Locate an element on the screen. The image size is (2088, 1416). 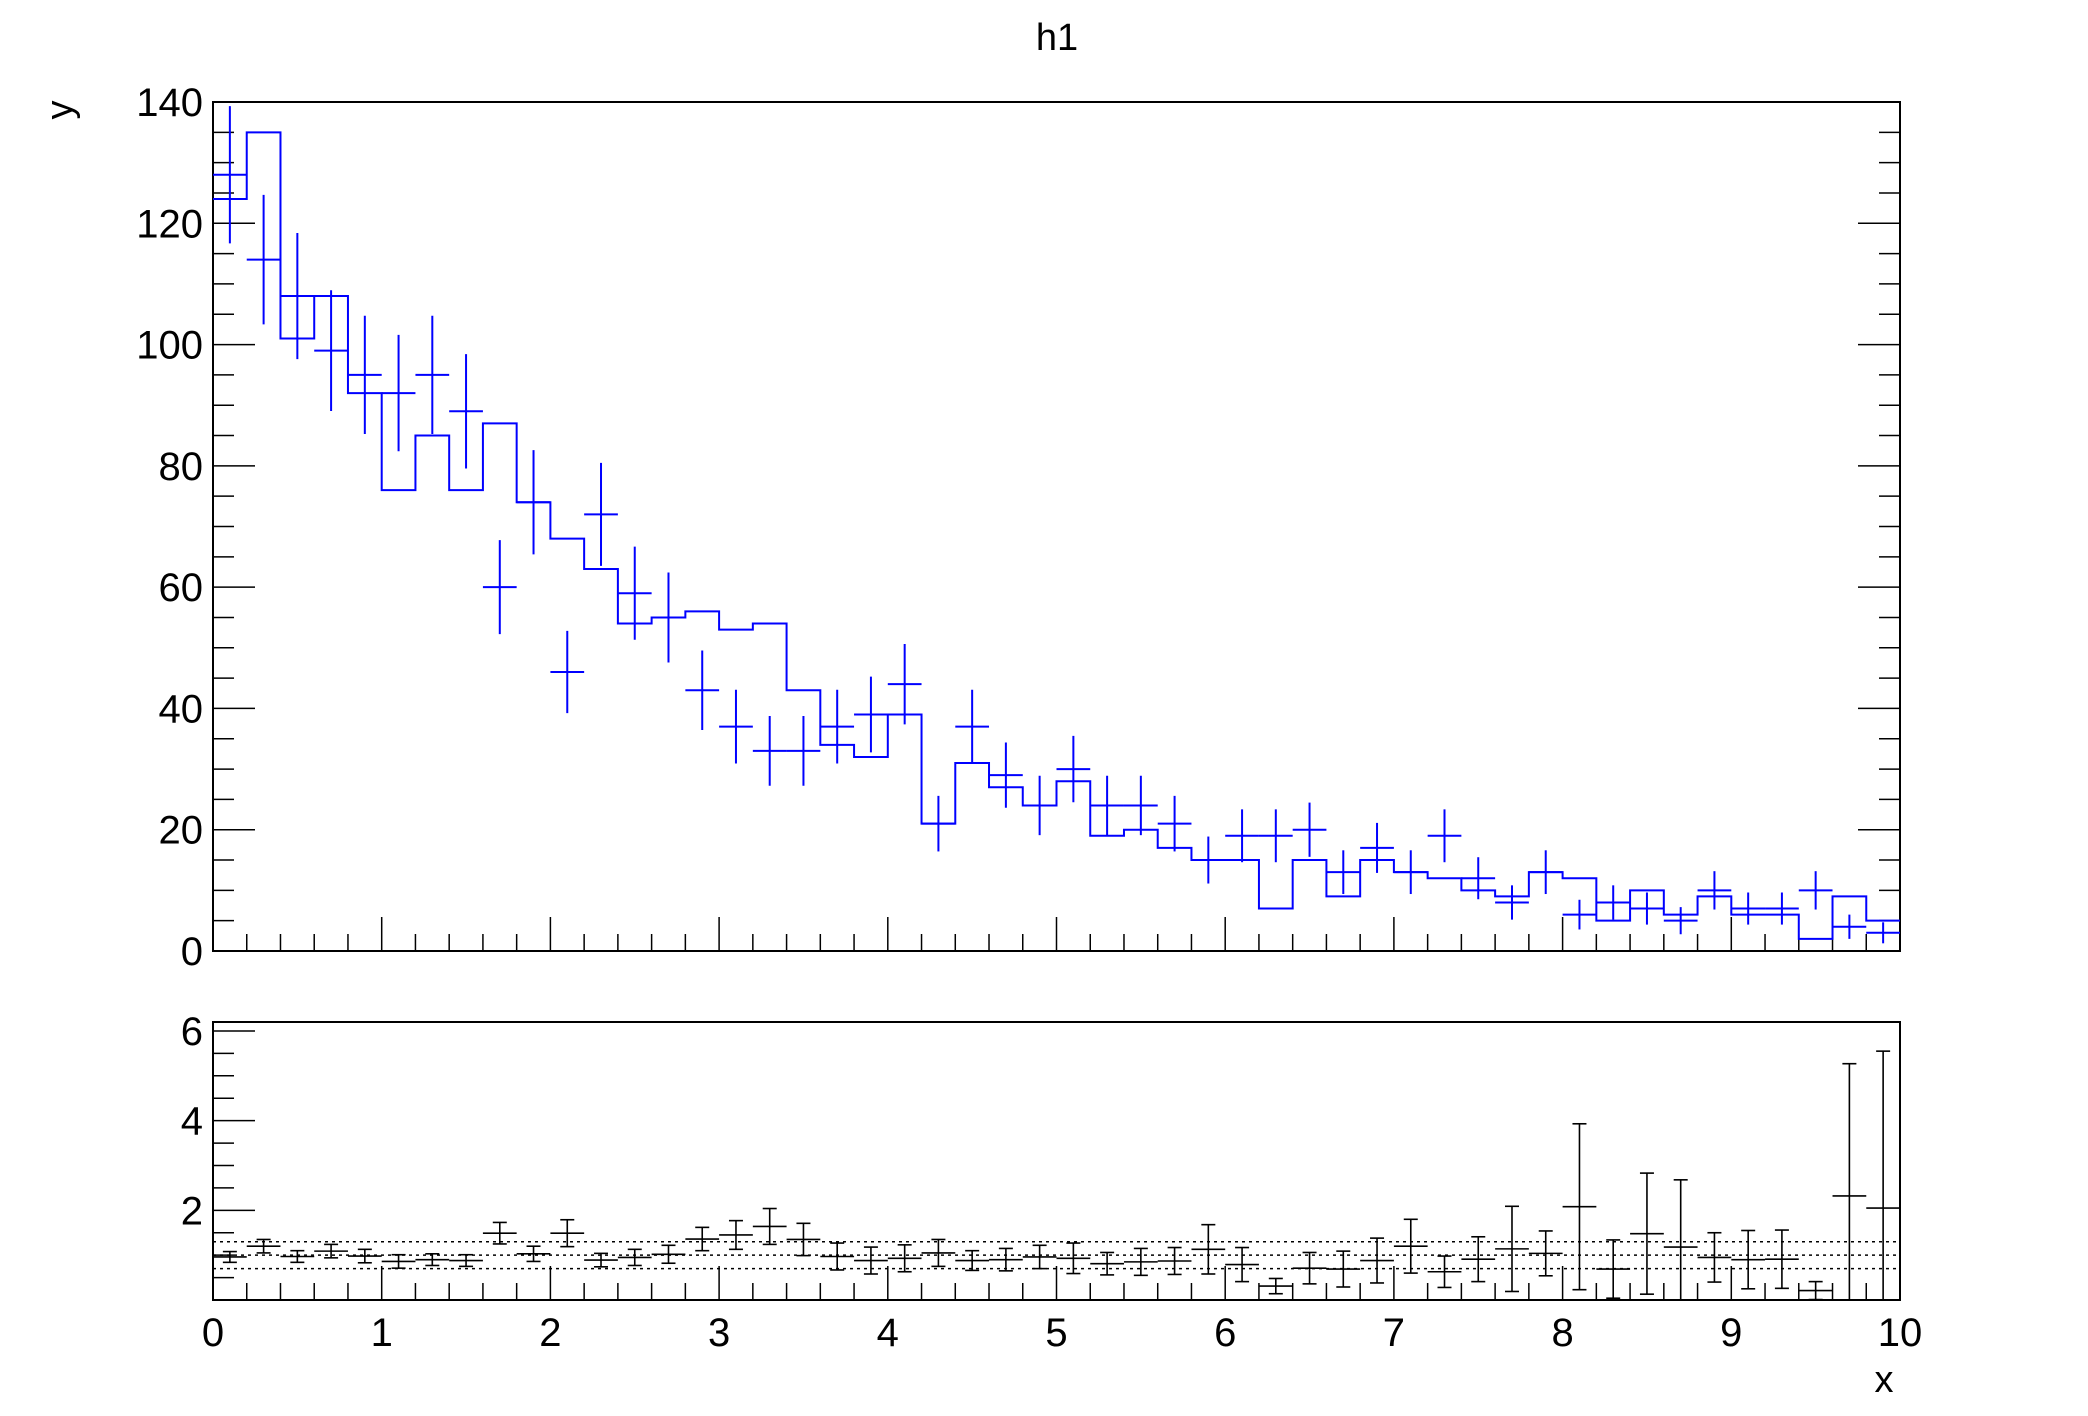
main-y-tick-label: 0 is located at coordinates (192, 952).